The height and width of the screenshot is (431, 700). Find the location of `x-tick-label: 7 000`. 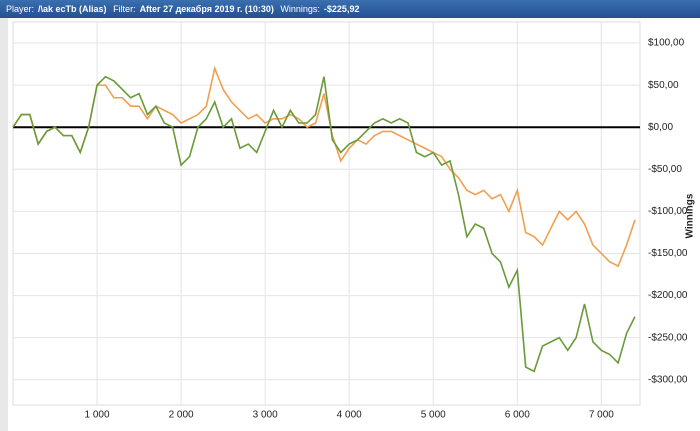

x-tick-label: 7 000 is located at coordinates (601, 415).